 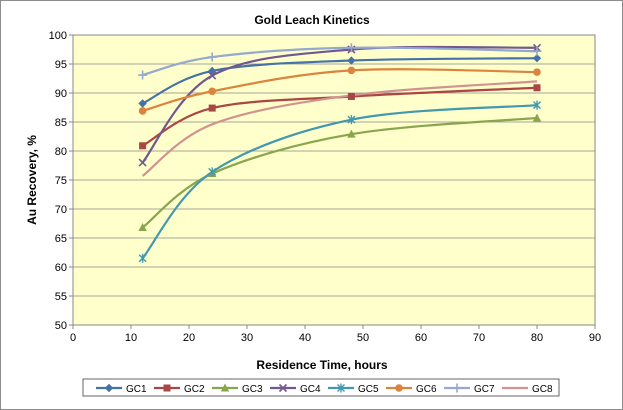 I want to click on x-axis-ticks: 0 10 20 30 40 50 60 70 80 90, so click(x=335, y=334).